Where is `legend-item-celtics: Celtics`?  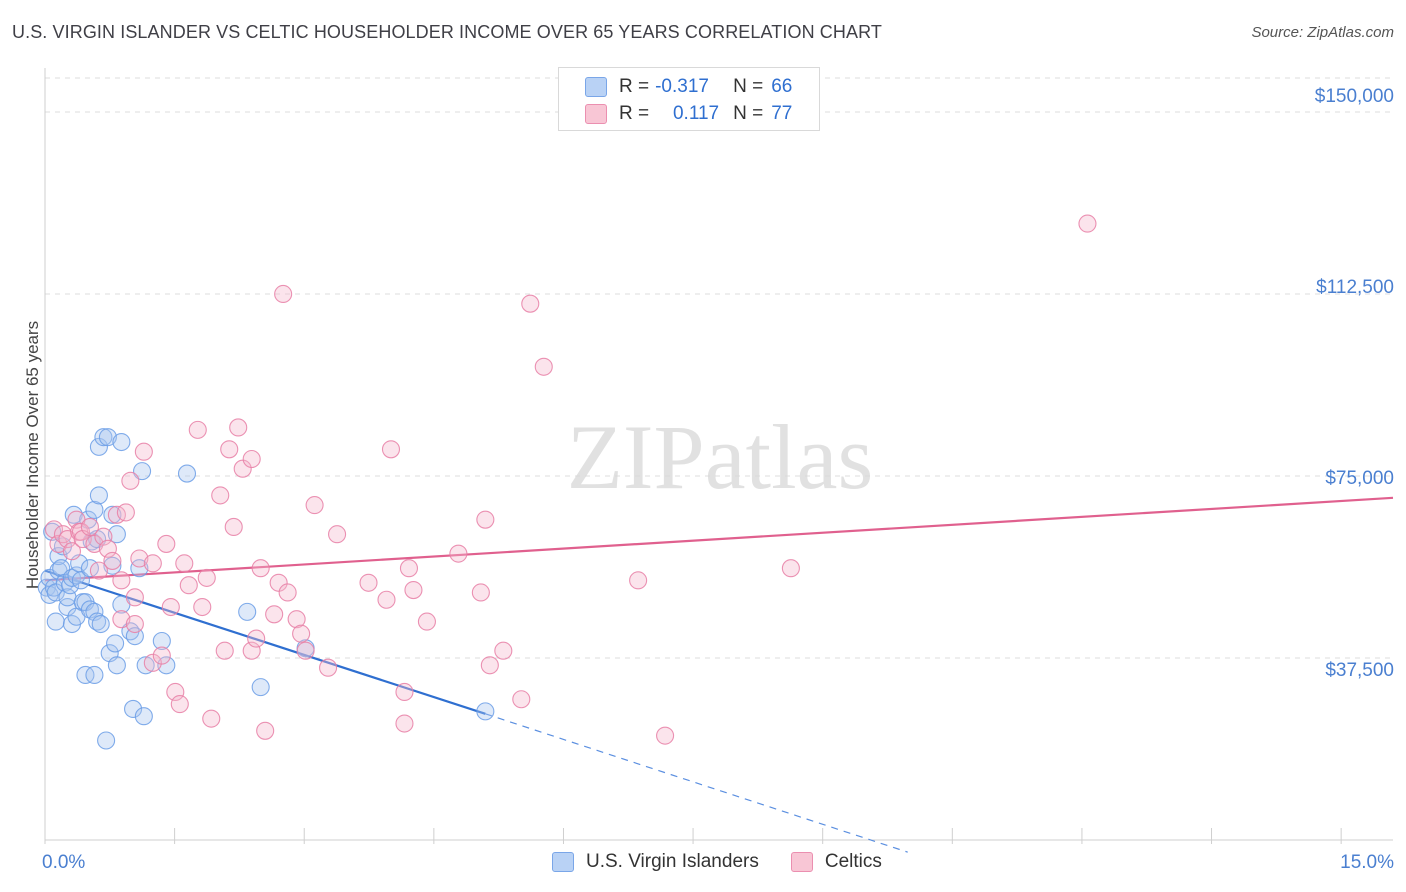
legend-item-celtics: Celtics is located at coordinates (836, 862).